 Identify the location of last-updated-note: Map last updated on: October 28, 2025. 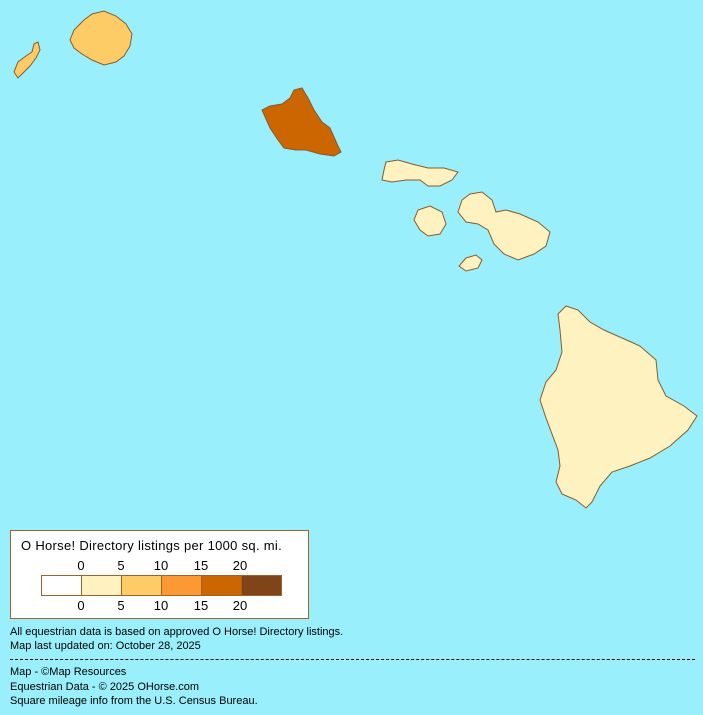
(105, 646).